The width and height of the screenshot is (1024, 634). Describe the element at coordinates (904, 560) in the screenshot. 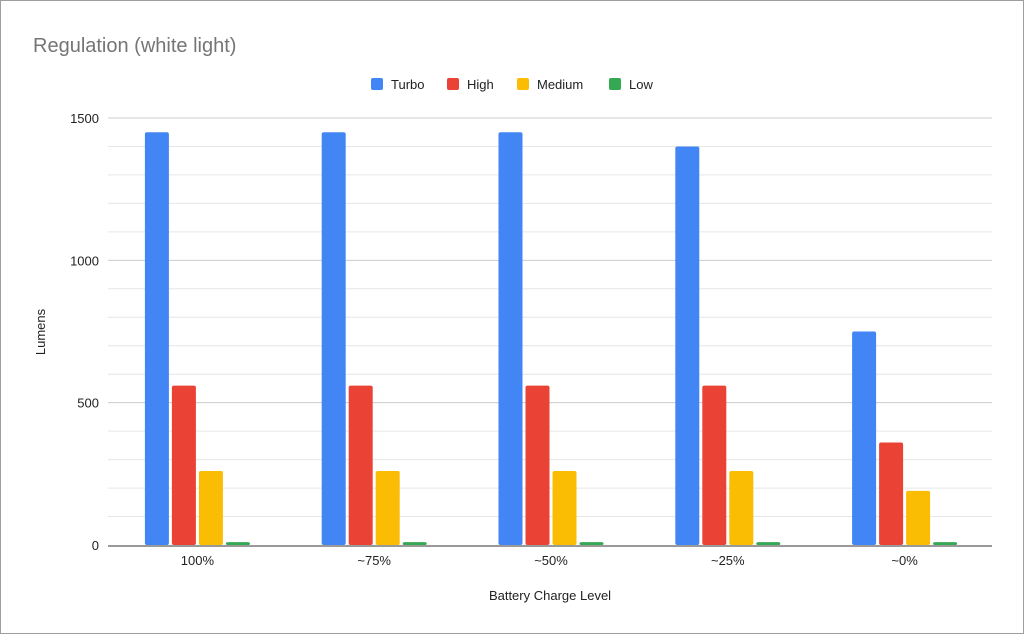

I see `x-tick-label: ~0%` at that location.